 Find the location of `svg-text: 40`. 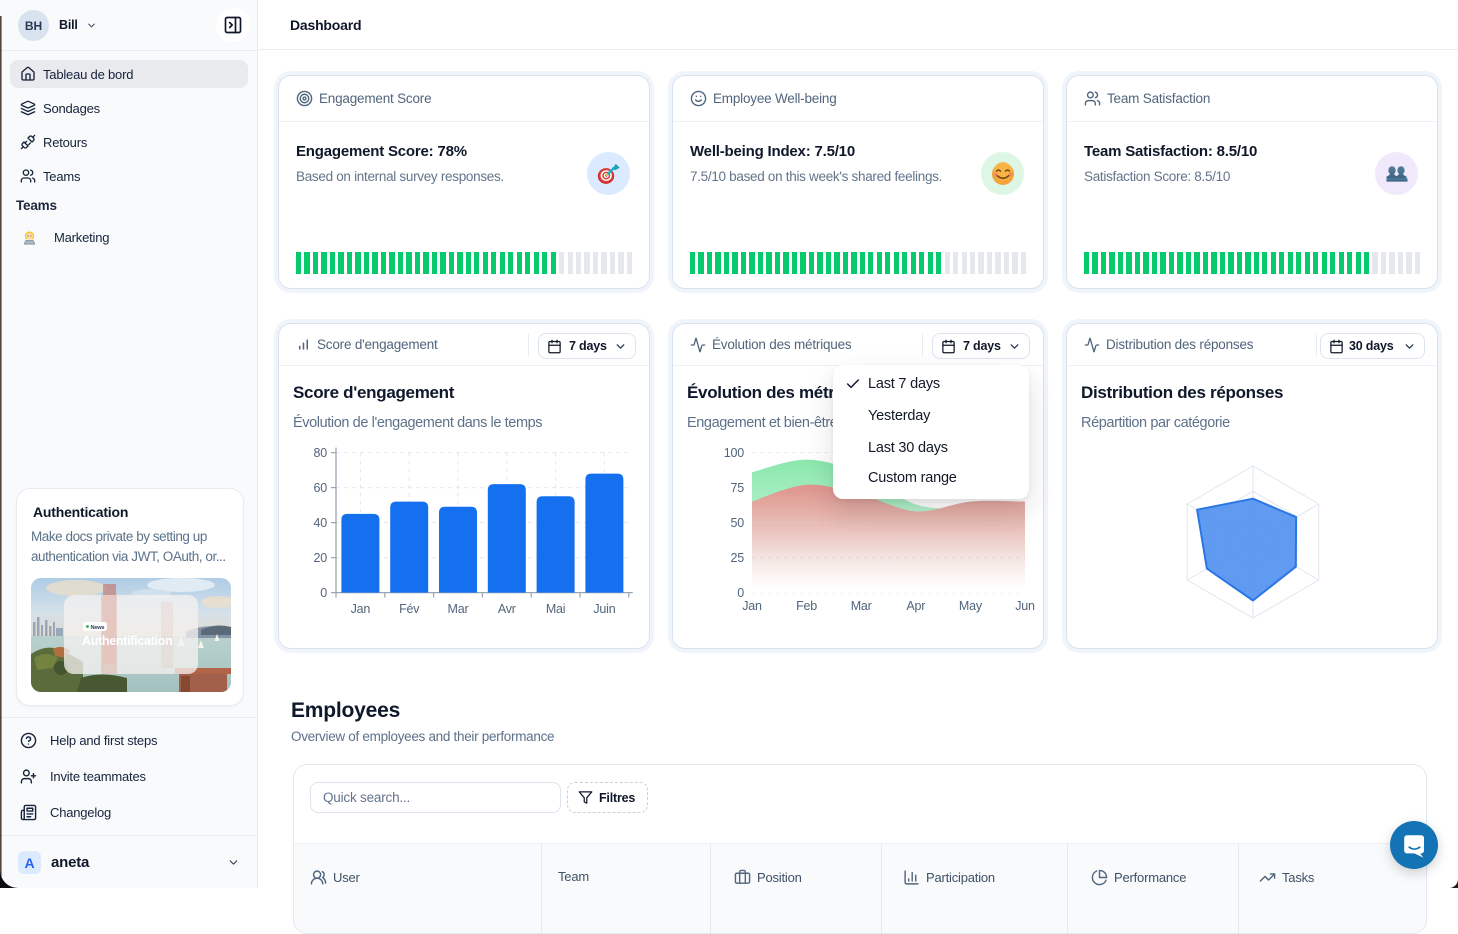

svg-text: 40 is located at coordinates (320, 523).